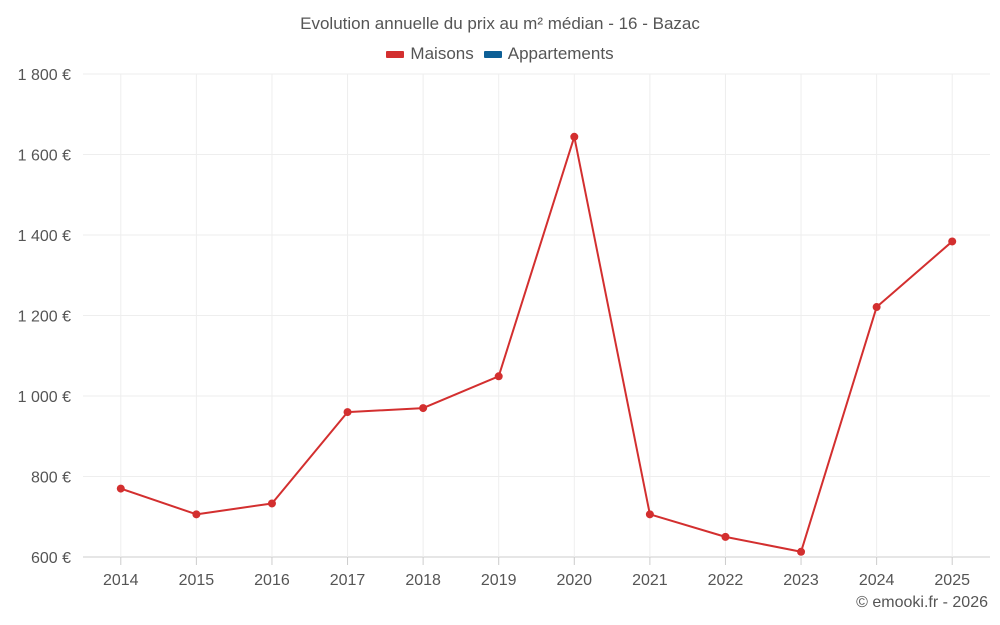 The image size is (1000, 625). Describe the element at coordinates (395, 54) in the screenshot. I see `legend-swatch-maisons` at that location.